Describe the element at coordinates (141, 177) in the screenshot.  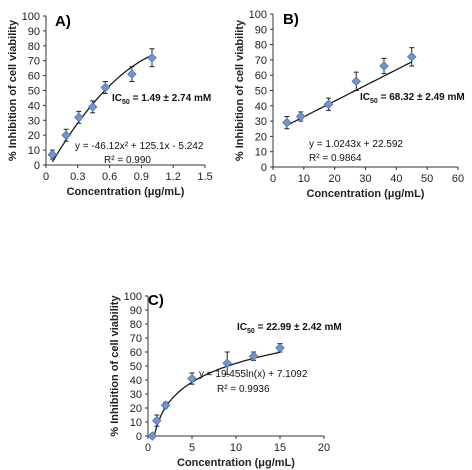
I see `x-tick-label: 0.9` at that location.